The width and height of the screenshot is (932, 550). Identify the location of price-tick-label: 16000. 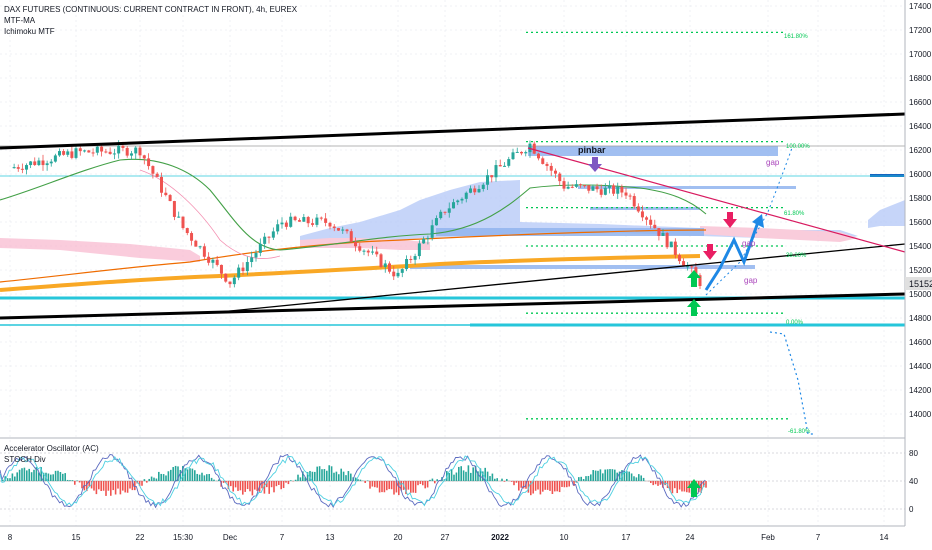
(920, 174).